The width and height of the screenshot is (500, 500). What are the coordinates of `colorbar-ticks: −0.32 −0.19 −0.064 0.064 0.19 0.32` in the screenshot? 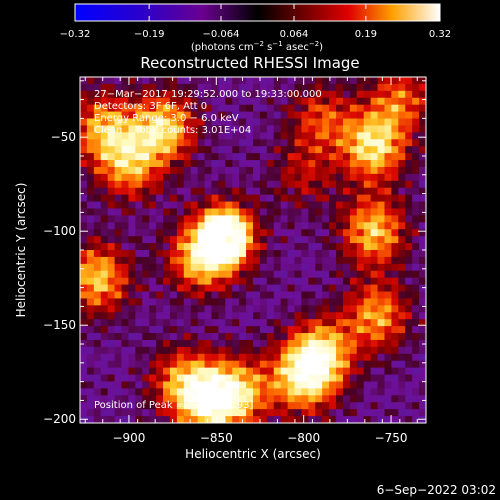 It's located at (255, 22).